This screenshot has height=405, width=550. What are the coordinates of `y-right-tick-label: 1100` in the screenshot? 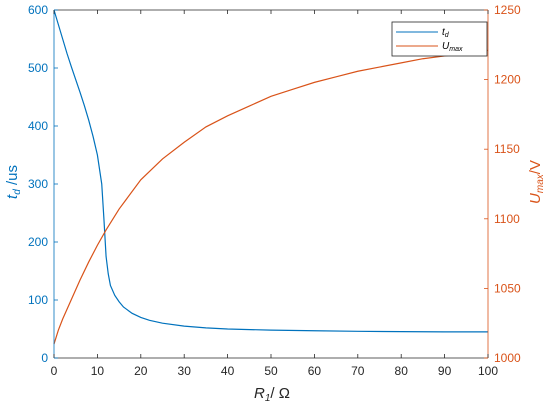 It's located at (507, 219).